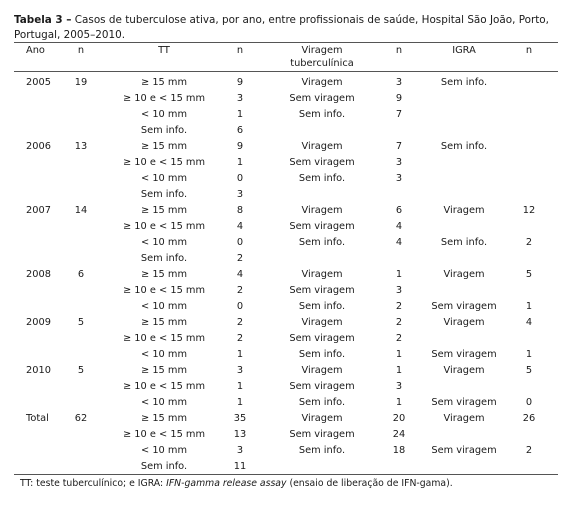 The width and height of the screenshot is (568, 508). What do you see at coordinates (43, 20) in the screenshot?
I see `table-label: Tabela 3 –` at bounding box center [43, 20].